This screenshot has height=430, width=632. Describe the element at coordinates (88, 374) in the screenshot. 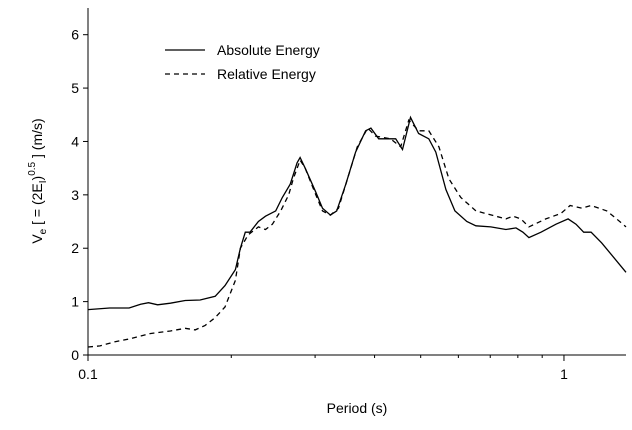

I see `x-tick-label: 0.1` at that location.